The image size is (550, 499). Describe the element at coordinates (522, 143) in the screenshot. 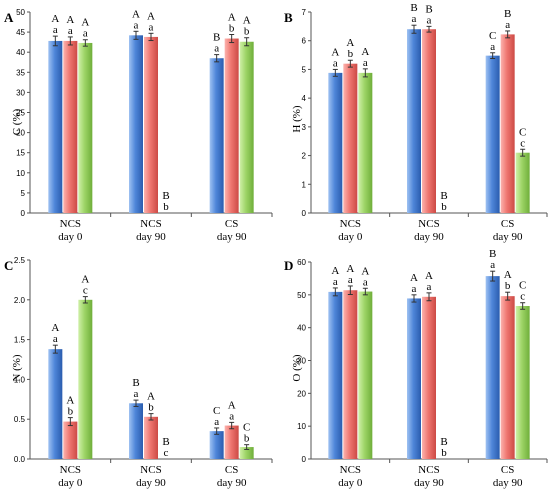

I see `sig-letter-lower-b: c` at that location.